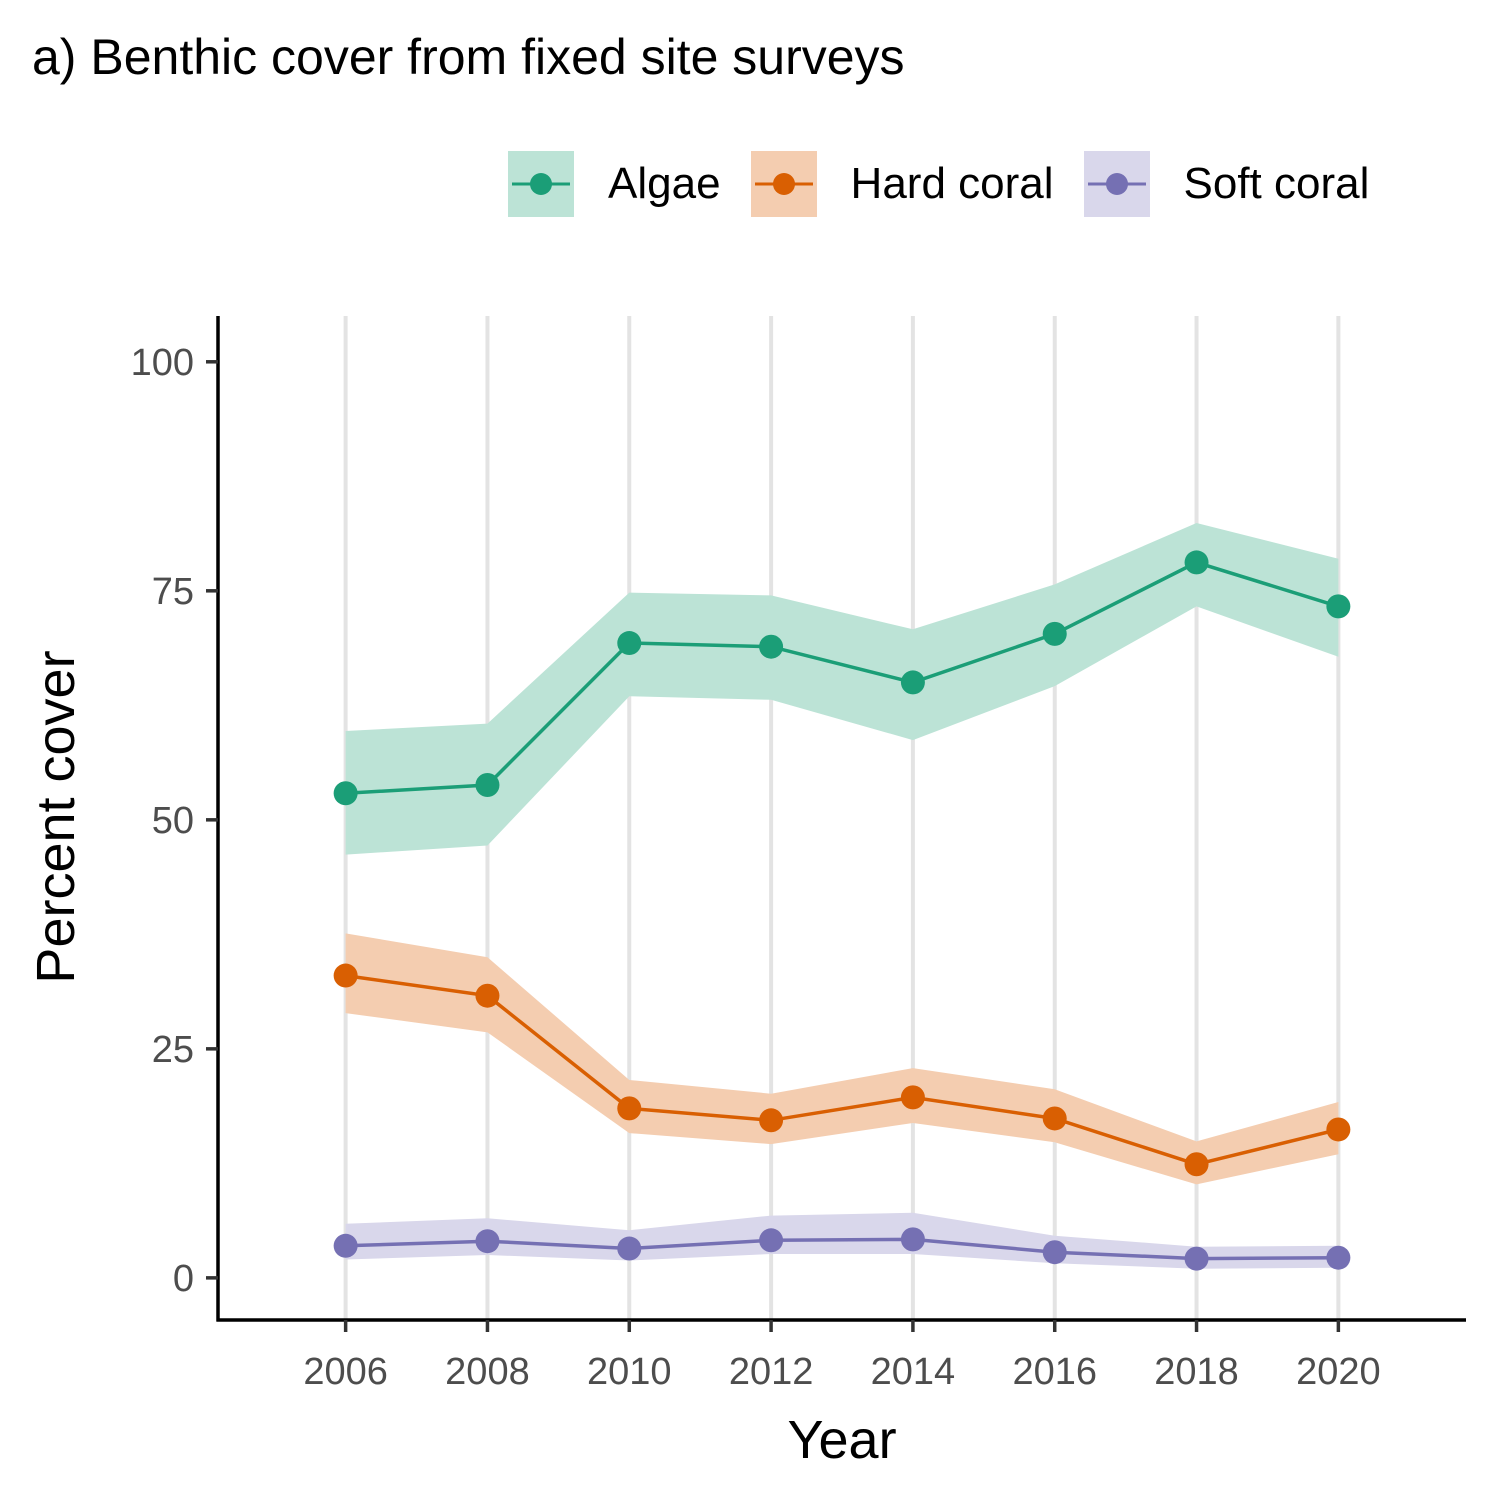 This screenshot has height=1500, width=1500. I want to click on point-hard-coral-2018, so click(1196, 1164).